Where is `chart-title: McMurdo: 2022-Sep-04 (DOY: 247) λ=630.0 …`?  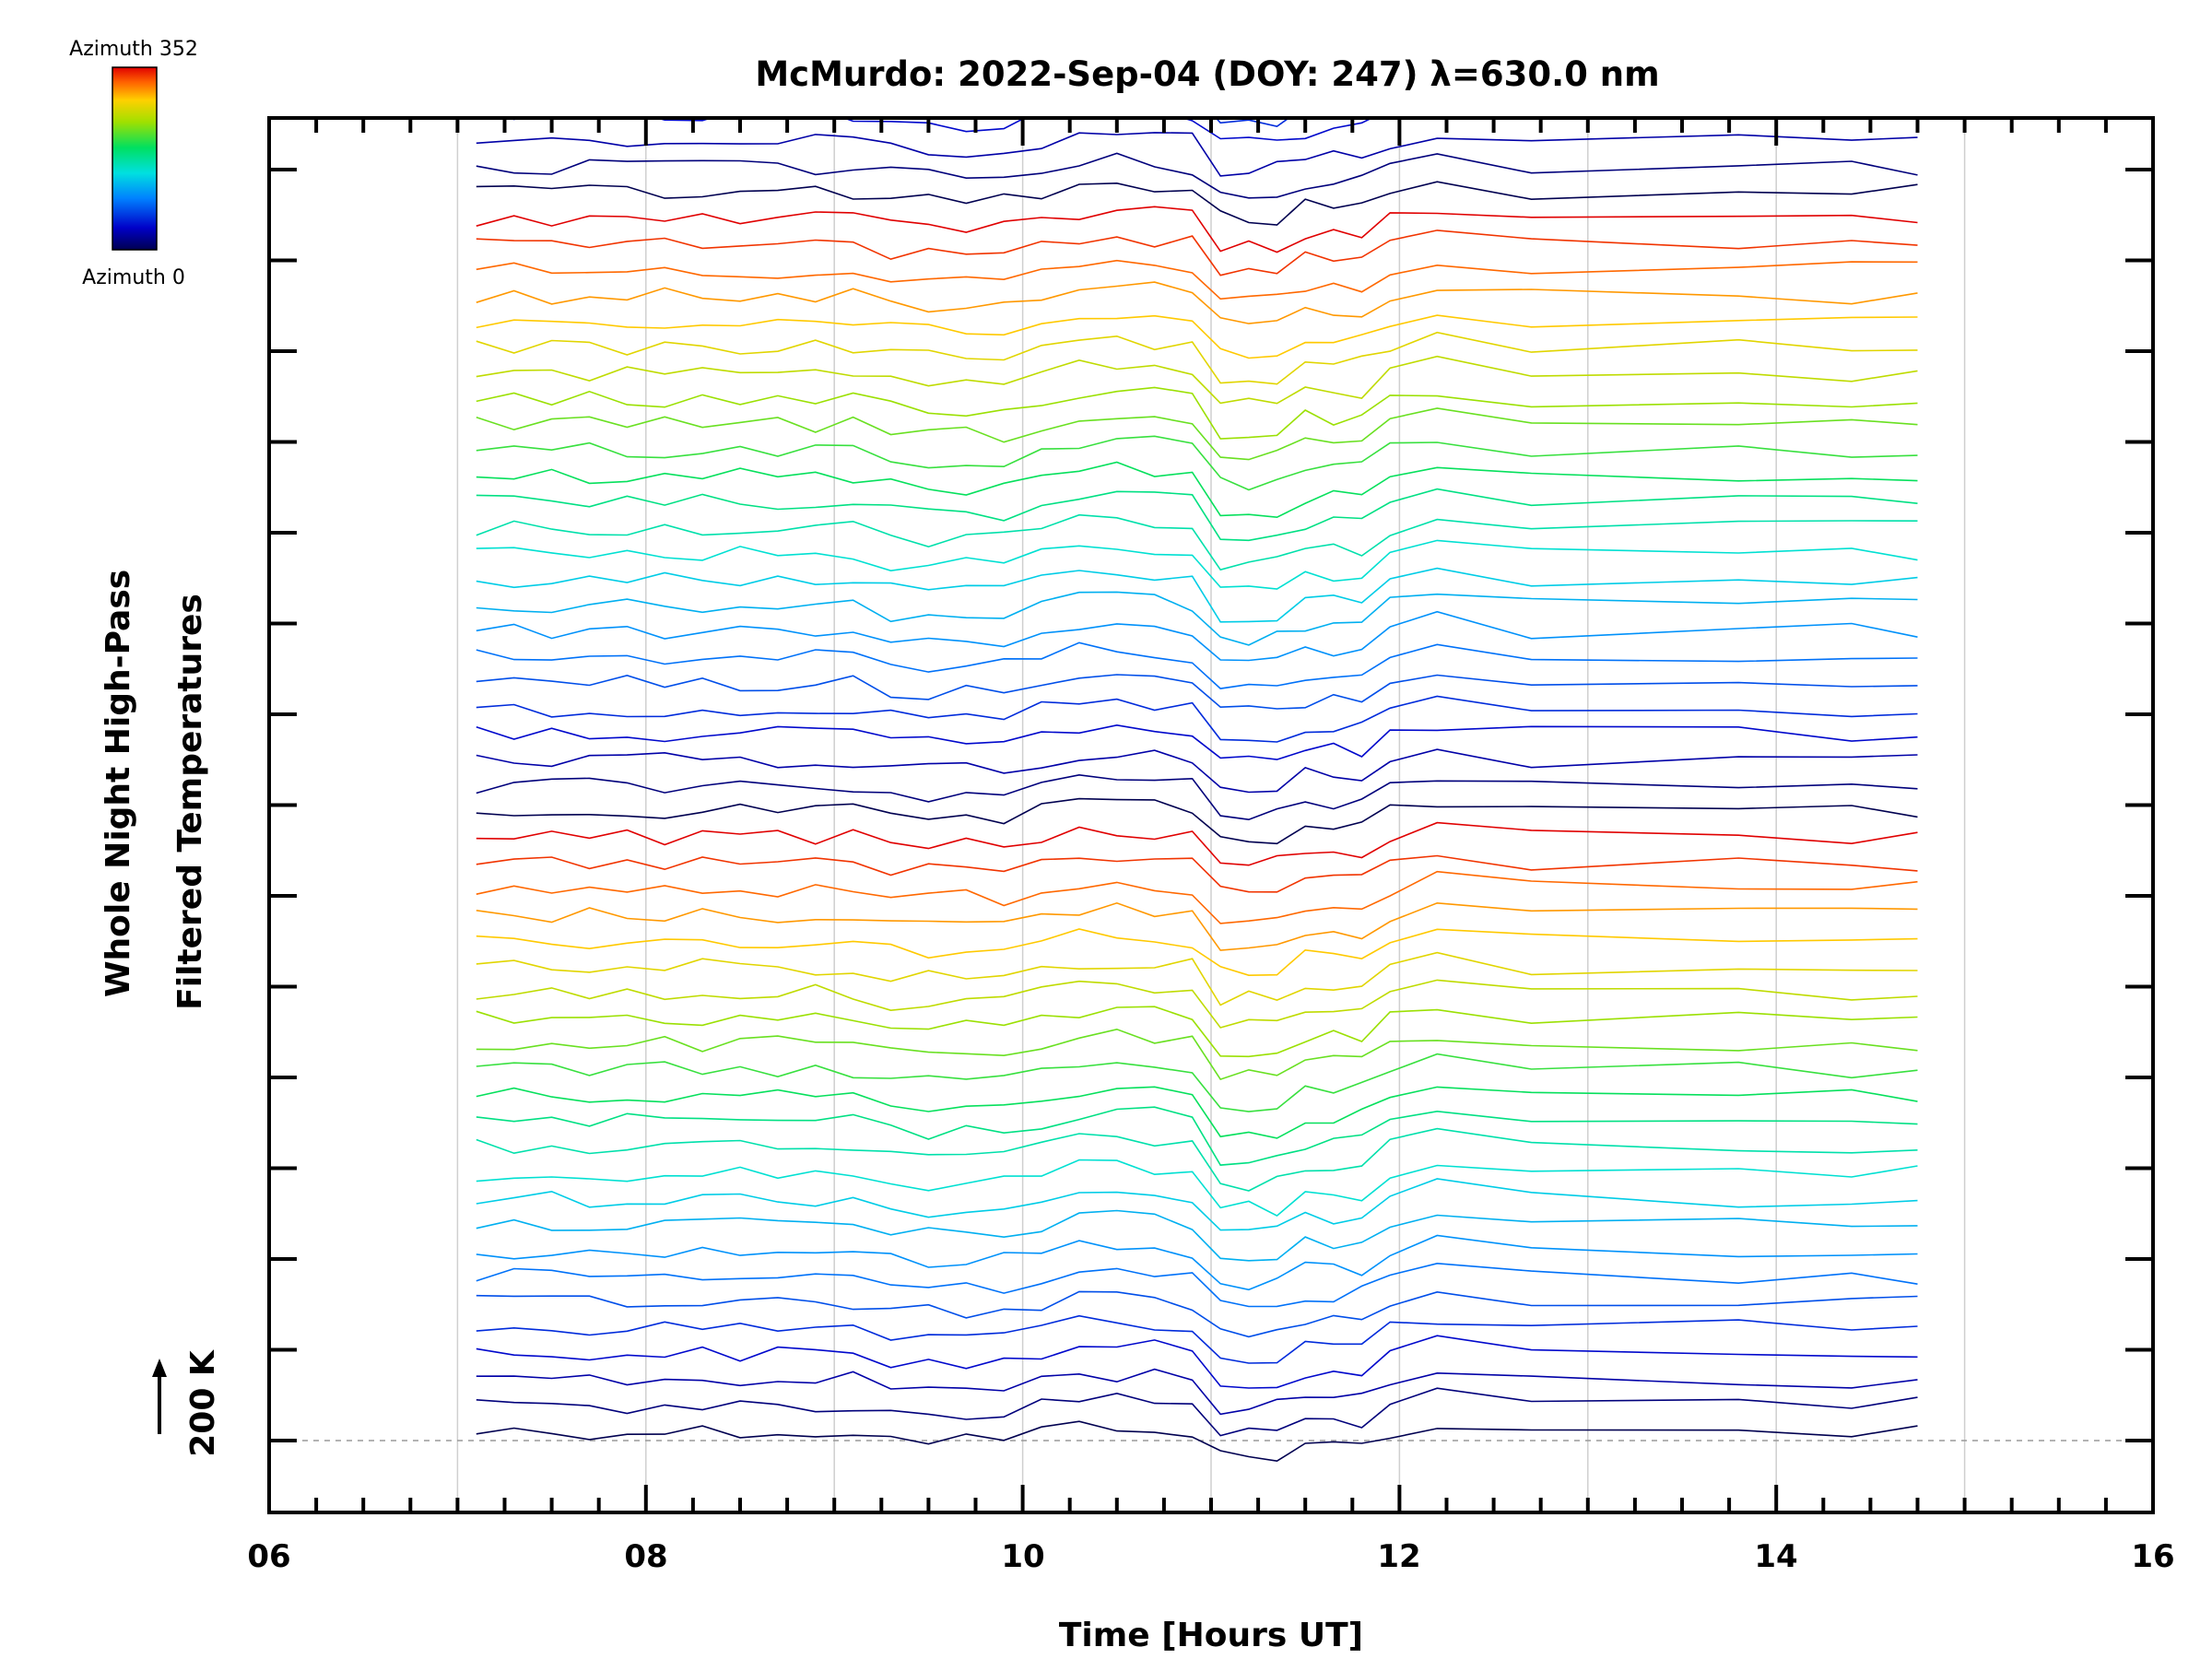
chart-title: McMurdo: 2022-Sep-04 (DOY: 247) λ=630.0 … is located at coordinates (1207, 74).